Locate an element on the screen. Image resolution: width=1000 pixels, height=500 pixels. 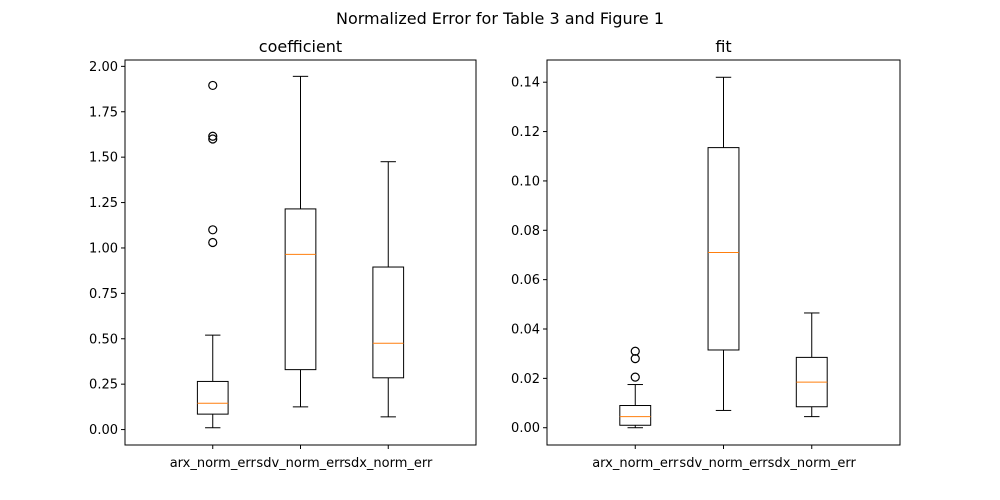
y-tick-label: 0.14 is located at coordinates (525, 83).